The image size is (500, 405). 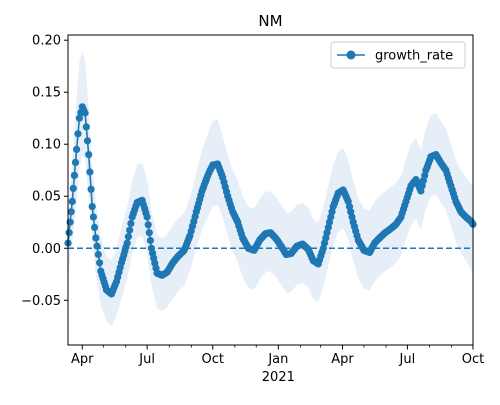 What do you see at coordinates (44, 171) in the screenshot?
I see `y-axis-ticks: −0.05 0.00 0.05 0.10 0.15 0.20` at bounding box center [44, 171].